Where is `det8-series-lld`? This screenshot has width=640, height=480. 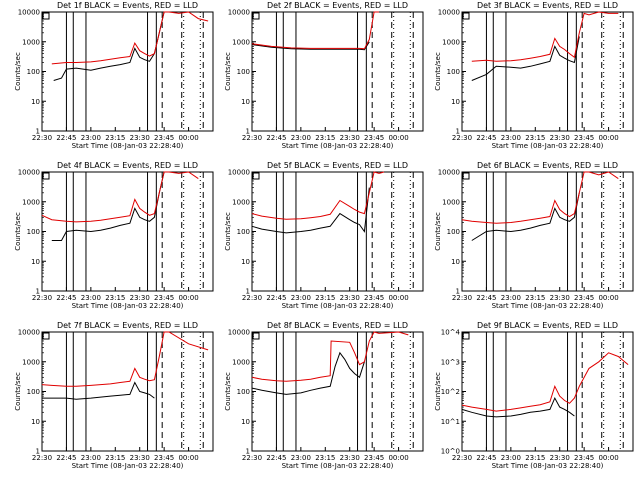
det8-series-lld is located at coordinates (330, 356).